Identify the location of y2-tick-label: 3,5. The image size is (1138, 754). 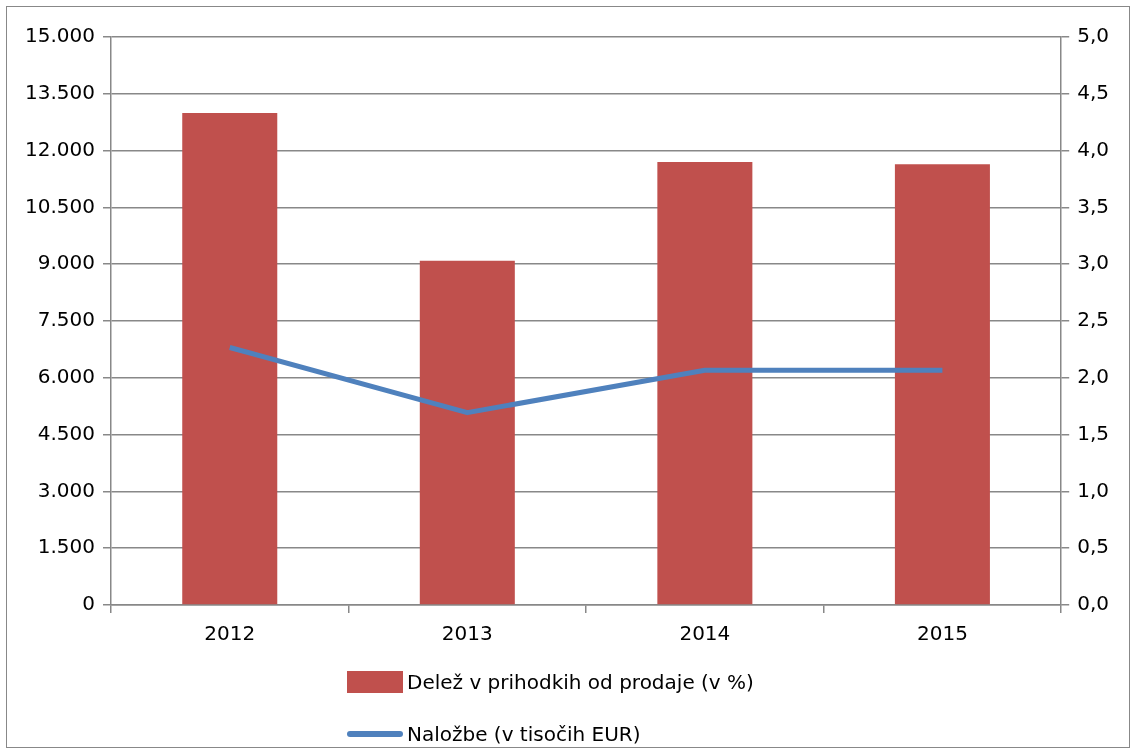
(1093, 205).